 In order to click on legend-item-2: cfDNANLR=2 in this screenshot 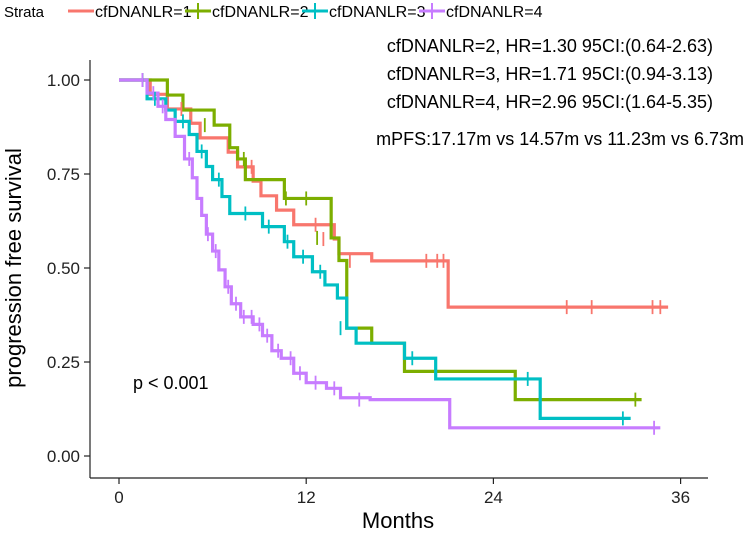, I will do `click(247, 12)`.